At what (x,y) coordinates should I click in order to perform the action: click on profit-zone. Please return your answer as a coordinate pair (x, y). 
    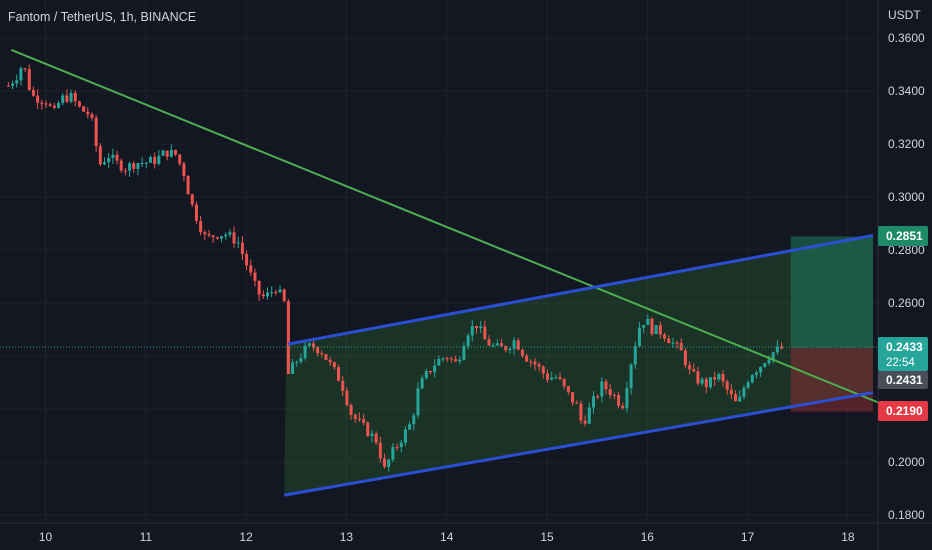
    Looking at the image, I should click on (831, 292).